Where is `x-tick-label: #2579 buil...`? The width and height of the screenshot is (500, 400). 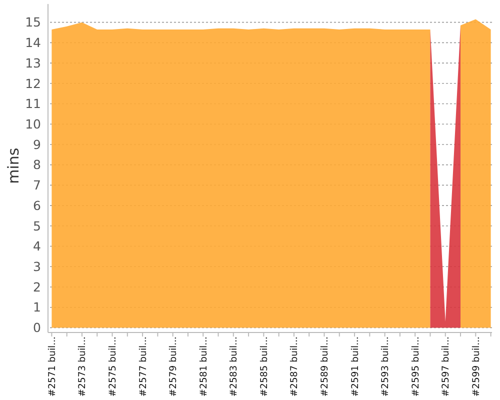
x-tick-label: #2579 buil... is located at coordinates (174, 366).